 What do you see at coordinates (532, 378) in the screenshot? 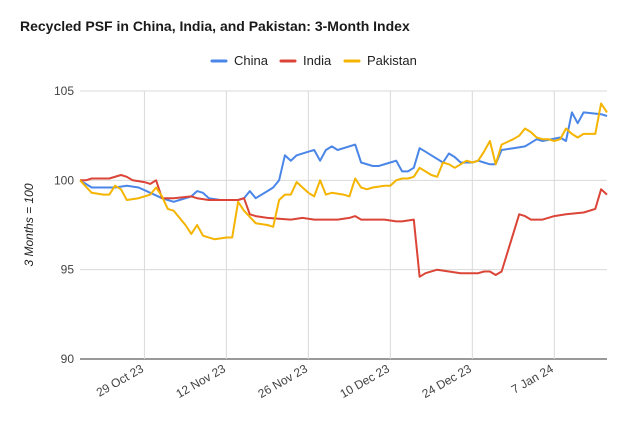
I see `x-tick-label: 7 Jan 24` at bounding box center [532, 378].